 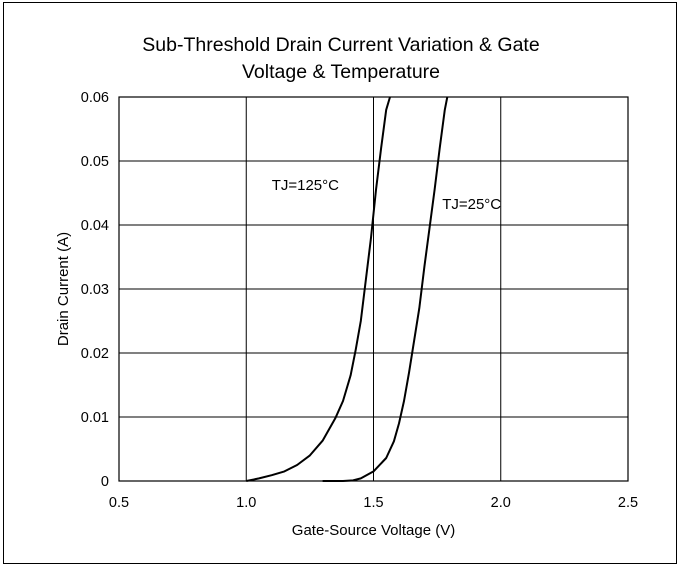 I want to click on y-tick-label: 0.02, so click(x=95, y=354).